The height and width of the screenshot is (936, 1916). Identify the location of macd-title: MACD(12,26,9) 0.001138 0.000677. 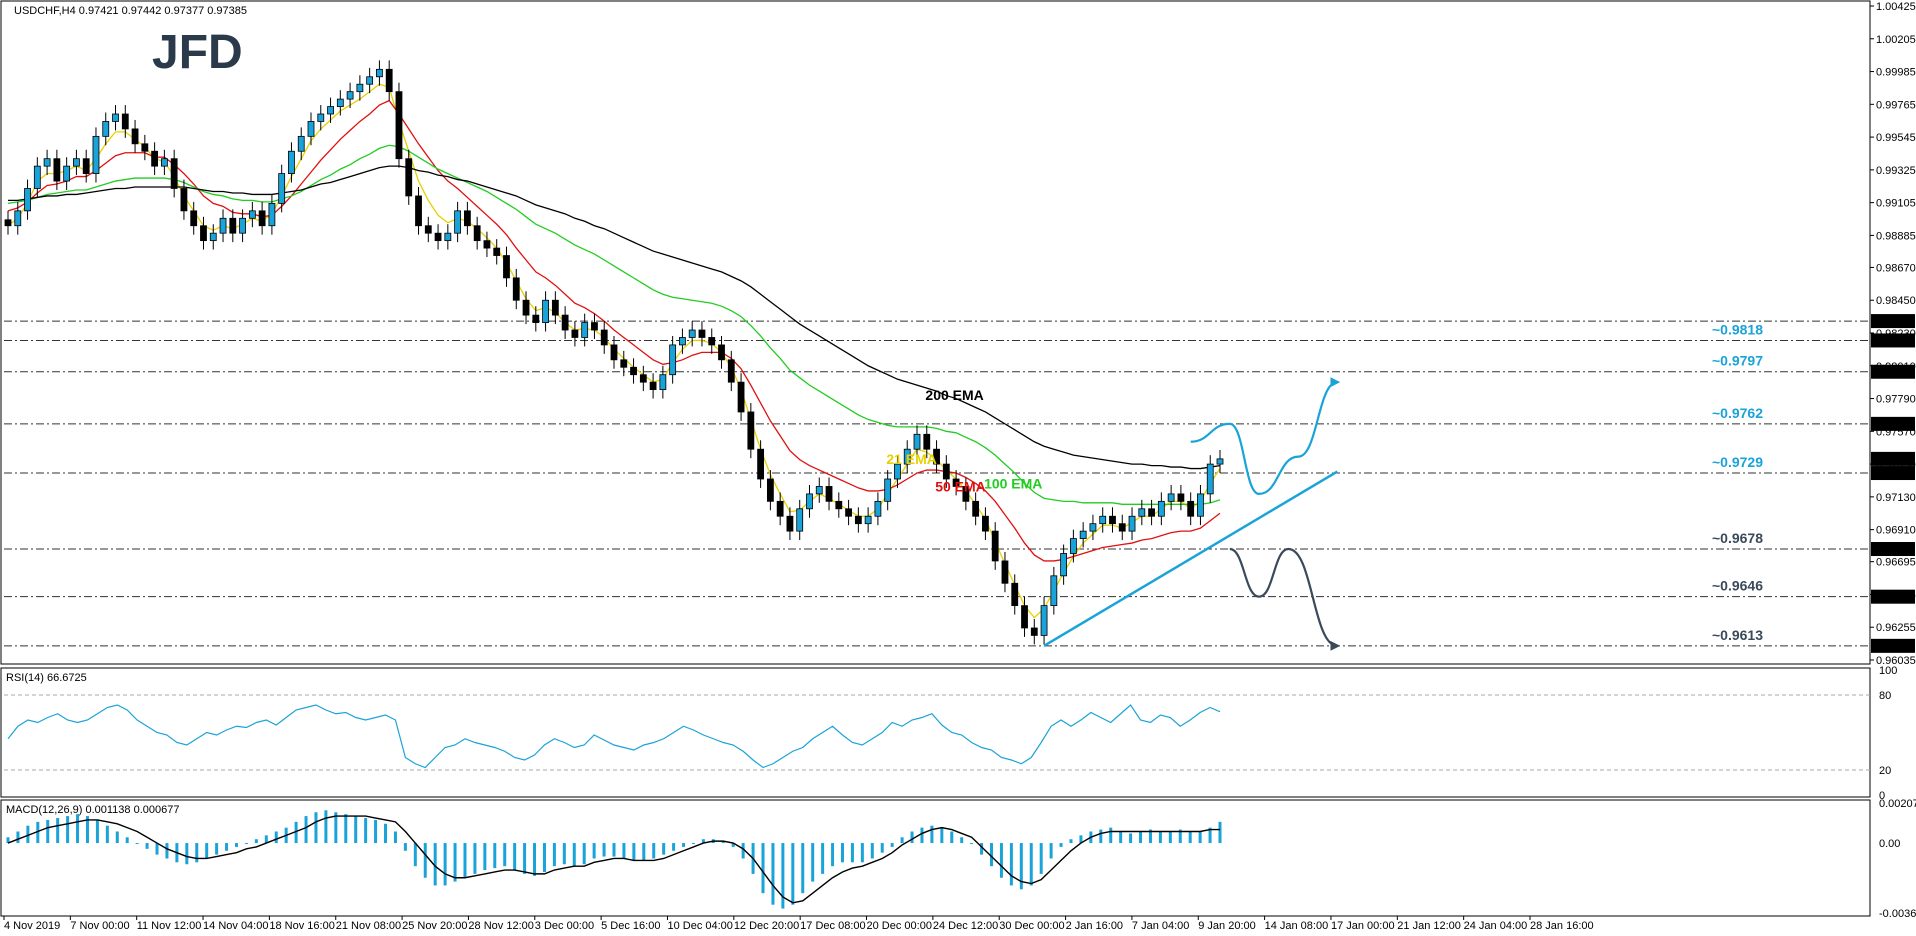
(92, 810).